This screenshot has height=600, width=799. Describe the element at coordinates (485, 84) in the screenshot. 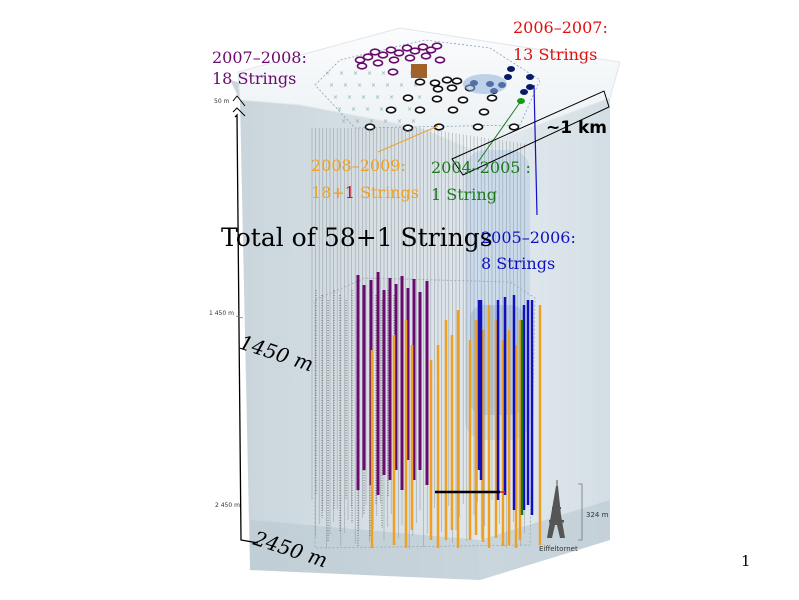

I see `icetop-tank-area` at that location.